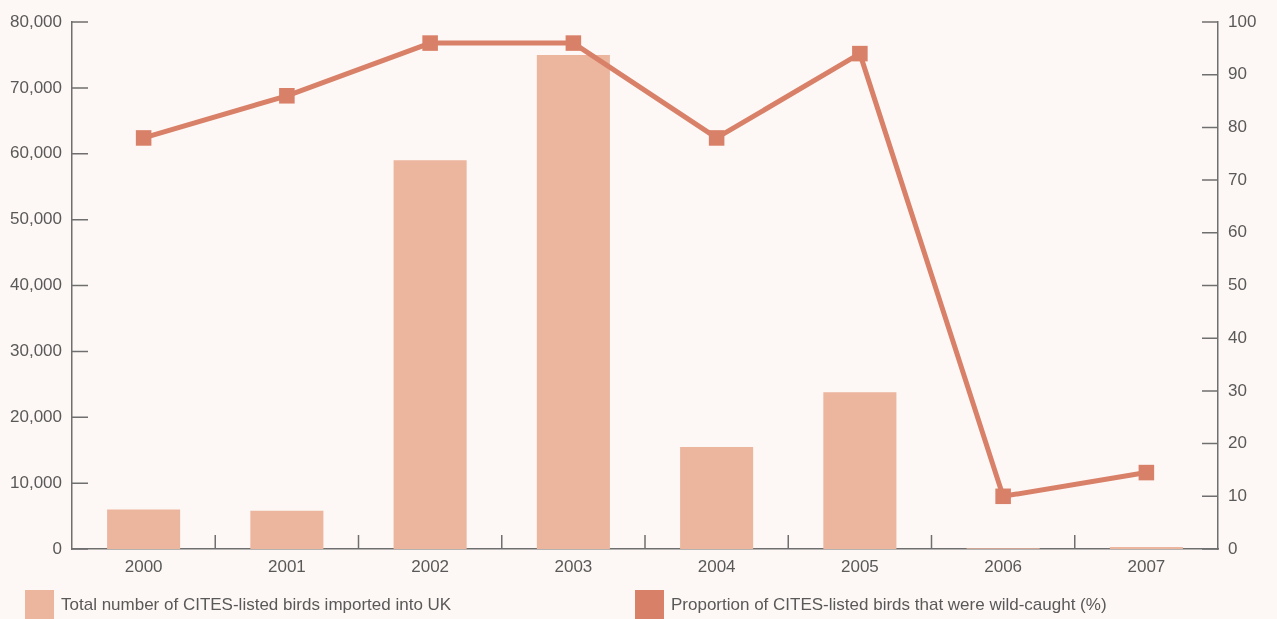  What do you see at coordinates (36, 351) in the screenshot?
I see `y-tick-label: 30,000` at bounding box center [36, 351].